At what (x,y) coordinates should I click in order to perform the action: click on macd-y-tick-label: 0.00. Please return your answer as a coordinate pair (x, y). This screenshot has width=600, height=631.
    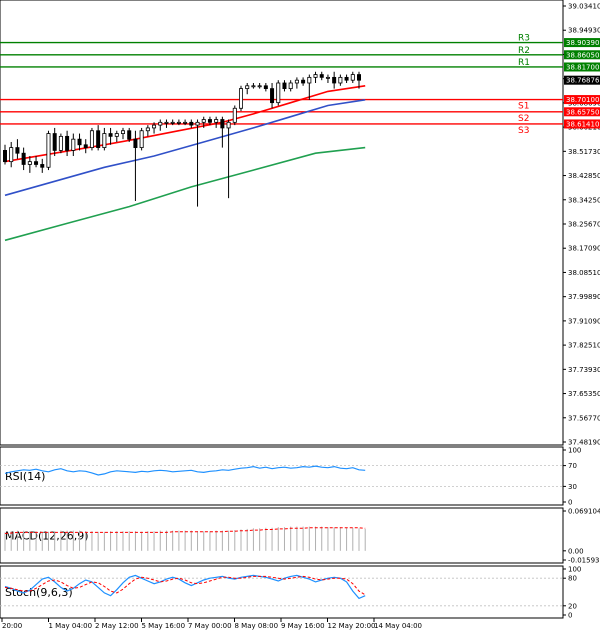
    Looking at the image, I should click on (576, 551).